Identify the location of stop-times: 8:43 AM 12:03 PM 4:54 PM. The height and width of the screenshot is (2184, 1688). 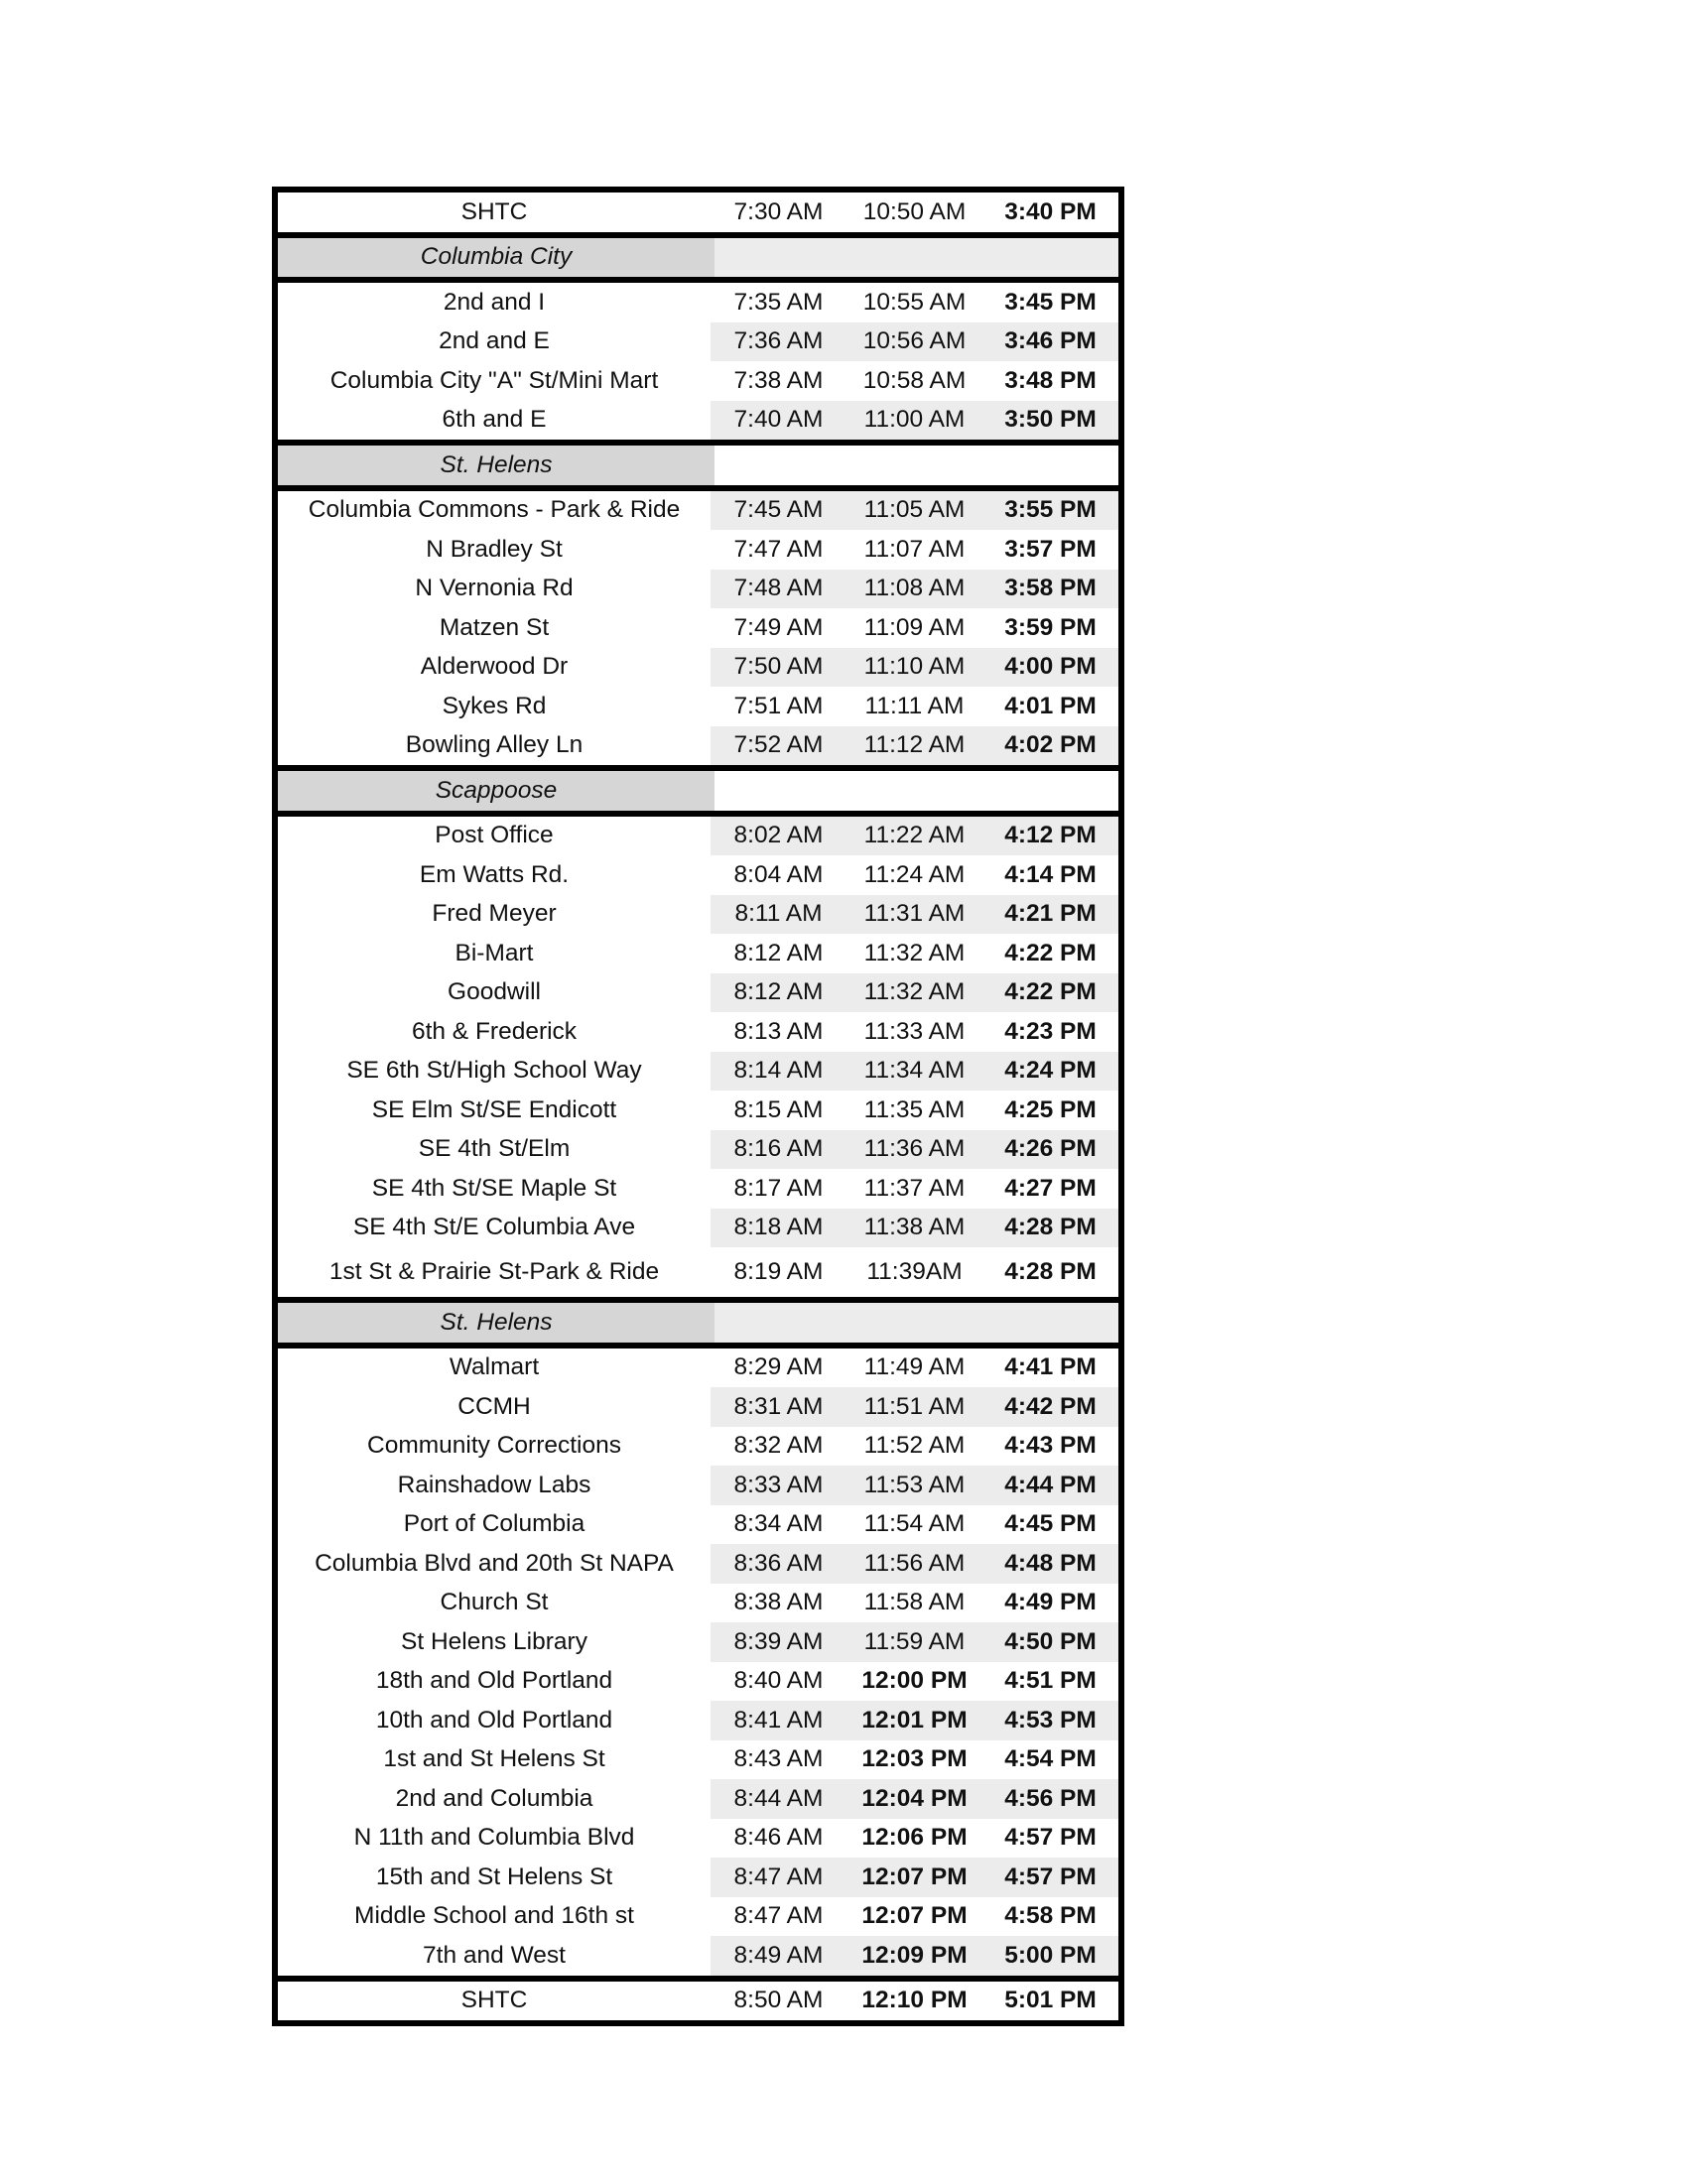
(914, 1760).